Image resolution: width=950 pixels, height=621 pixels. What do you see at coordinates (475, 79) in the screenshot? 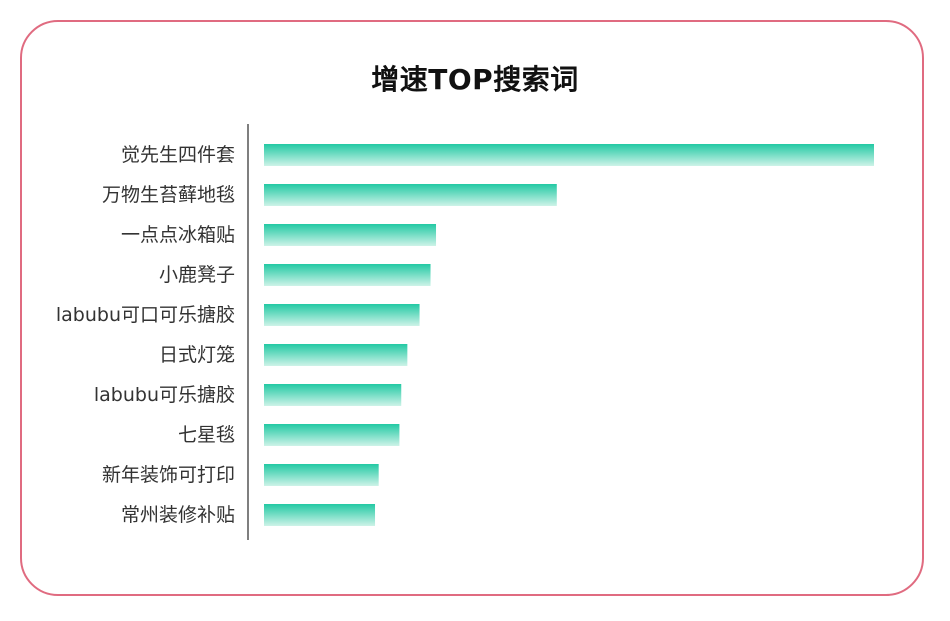
I see `chart-title: 增速TOP搜索词` at bounding box center [475, 79].